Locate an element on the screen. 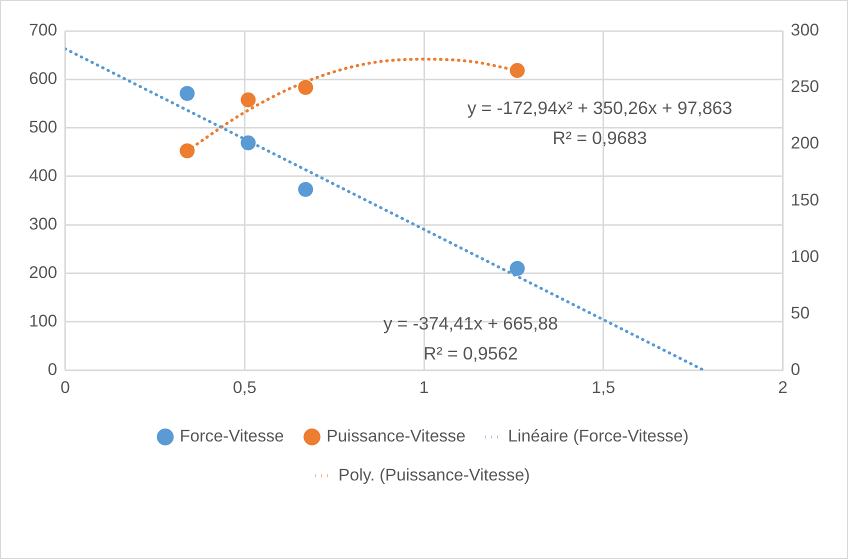 This screenshot has width=848, height=559. x-tick-label: 0,5 is located at coordinates (244, 388).